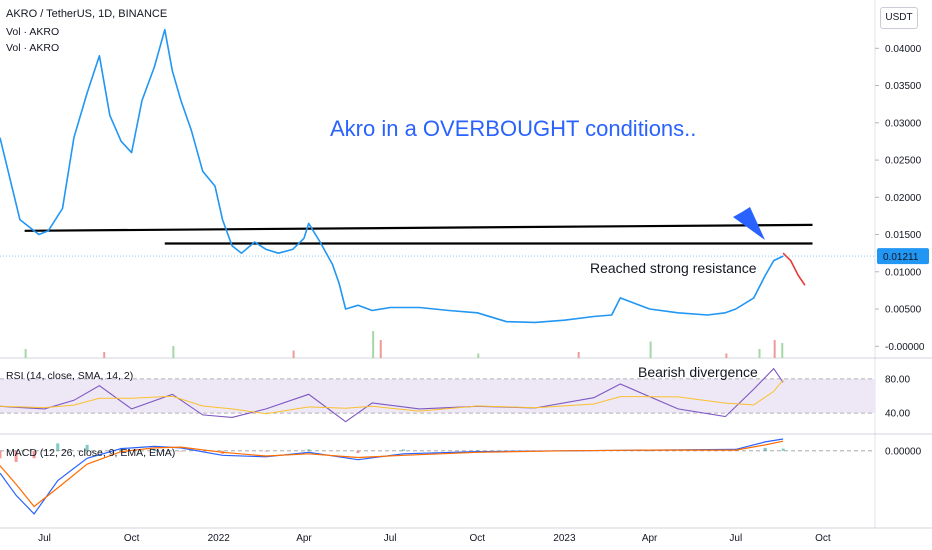 The image size is (932, 550). I want to click on rsi-tick-label: 40.00, so click(897, 414).